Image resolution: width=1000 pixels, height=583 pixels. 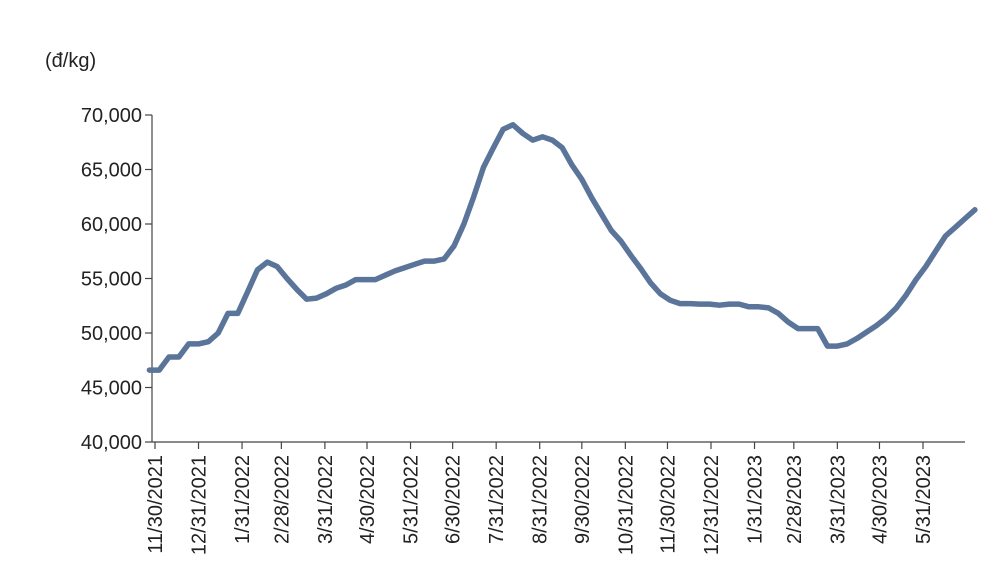 I want to click on y-unit-label: (đ/kg), so click(x=70, y=61).